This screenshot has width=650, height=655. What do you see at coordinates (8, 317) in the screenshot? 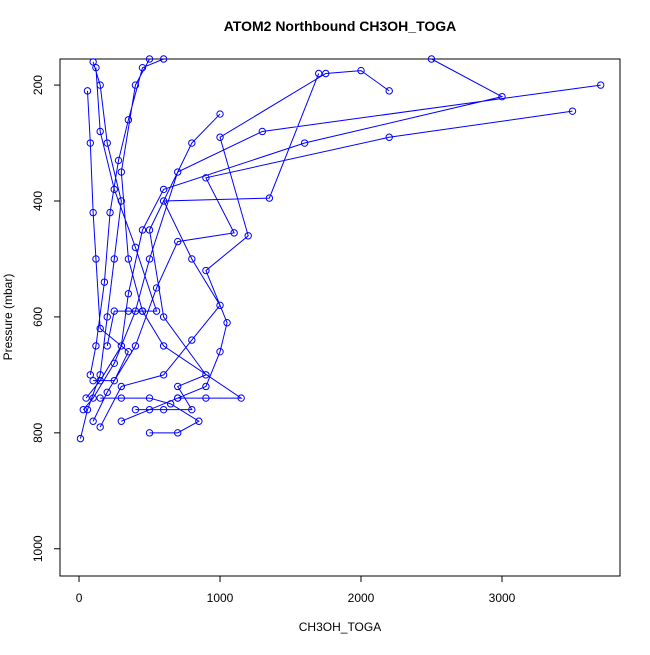
I see `y-axis-label: Pressure (mbar)` at bounding box center [8, 317].